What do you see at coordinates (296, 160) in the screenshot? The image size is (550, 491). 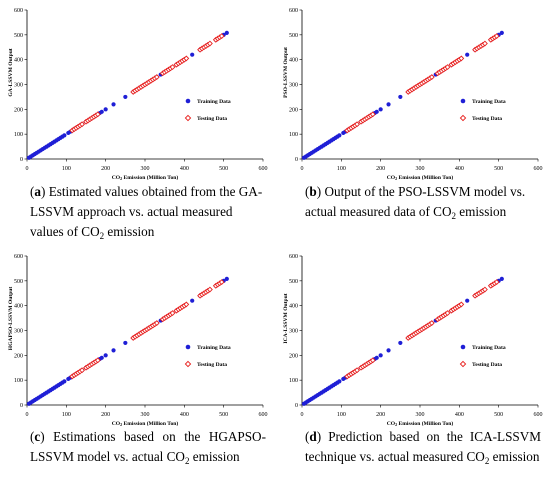 I see `y-tick-label: 0` at bounding box center [296, 160].